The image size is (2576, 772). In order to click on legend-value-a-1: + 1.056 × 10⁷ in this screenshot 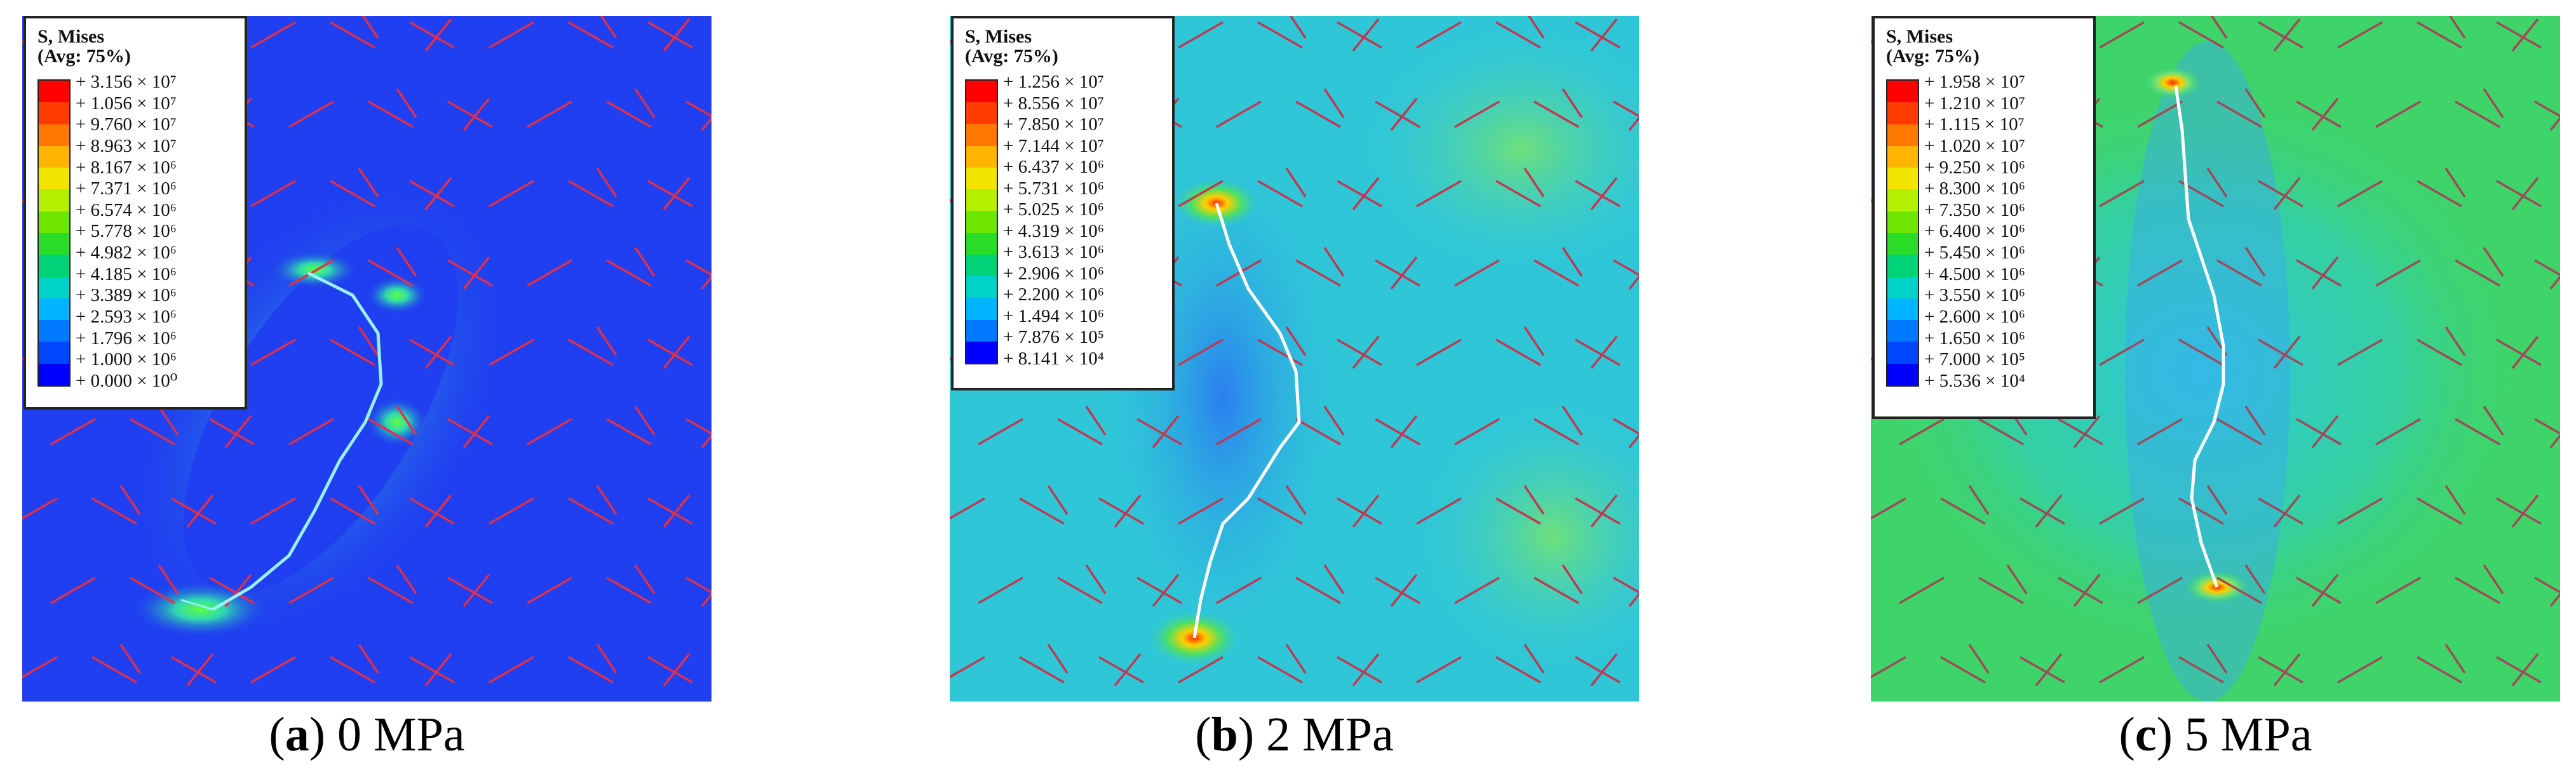, I will do `click(126, 103)`.